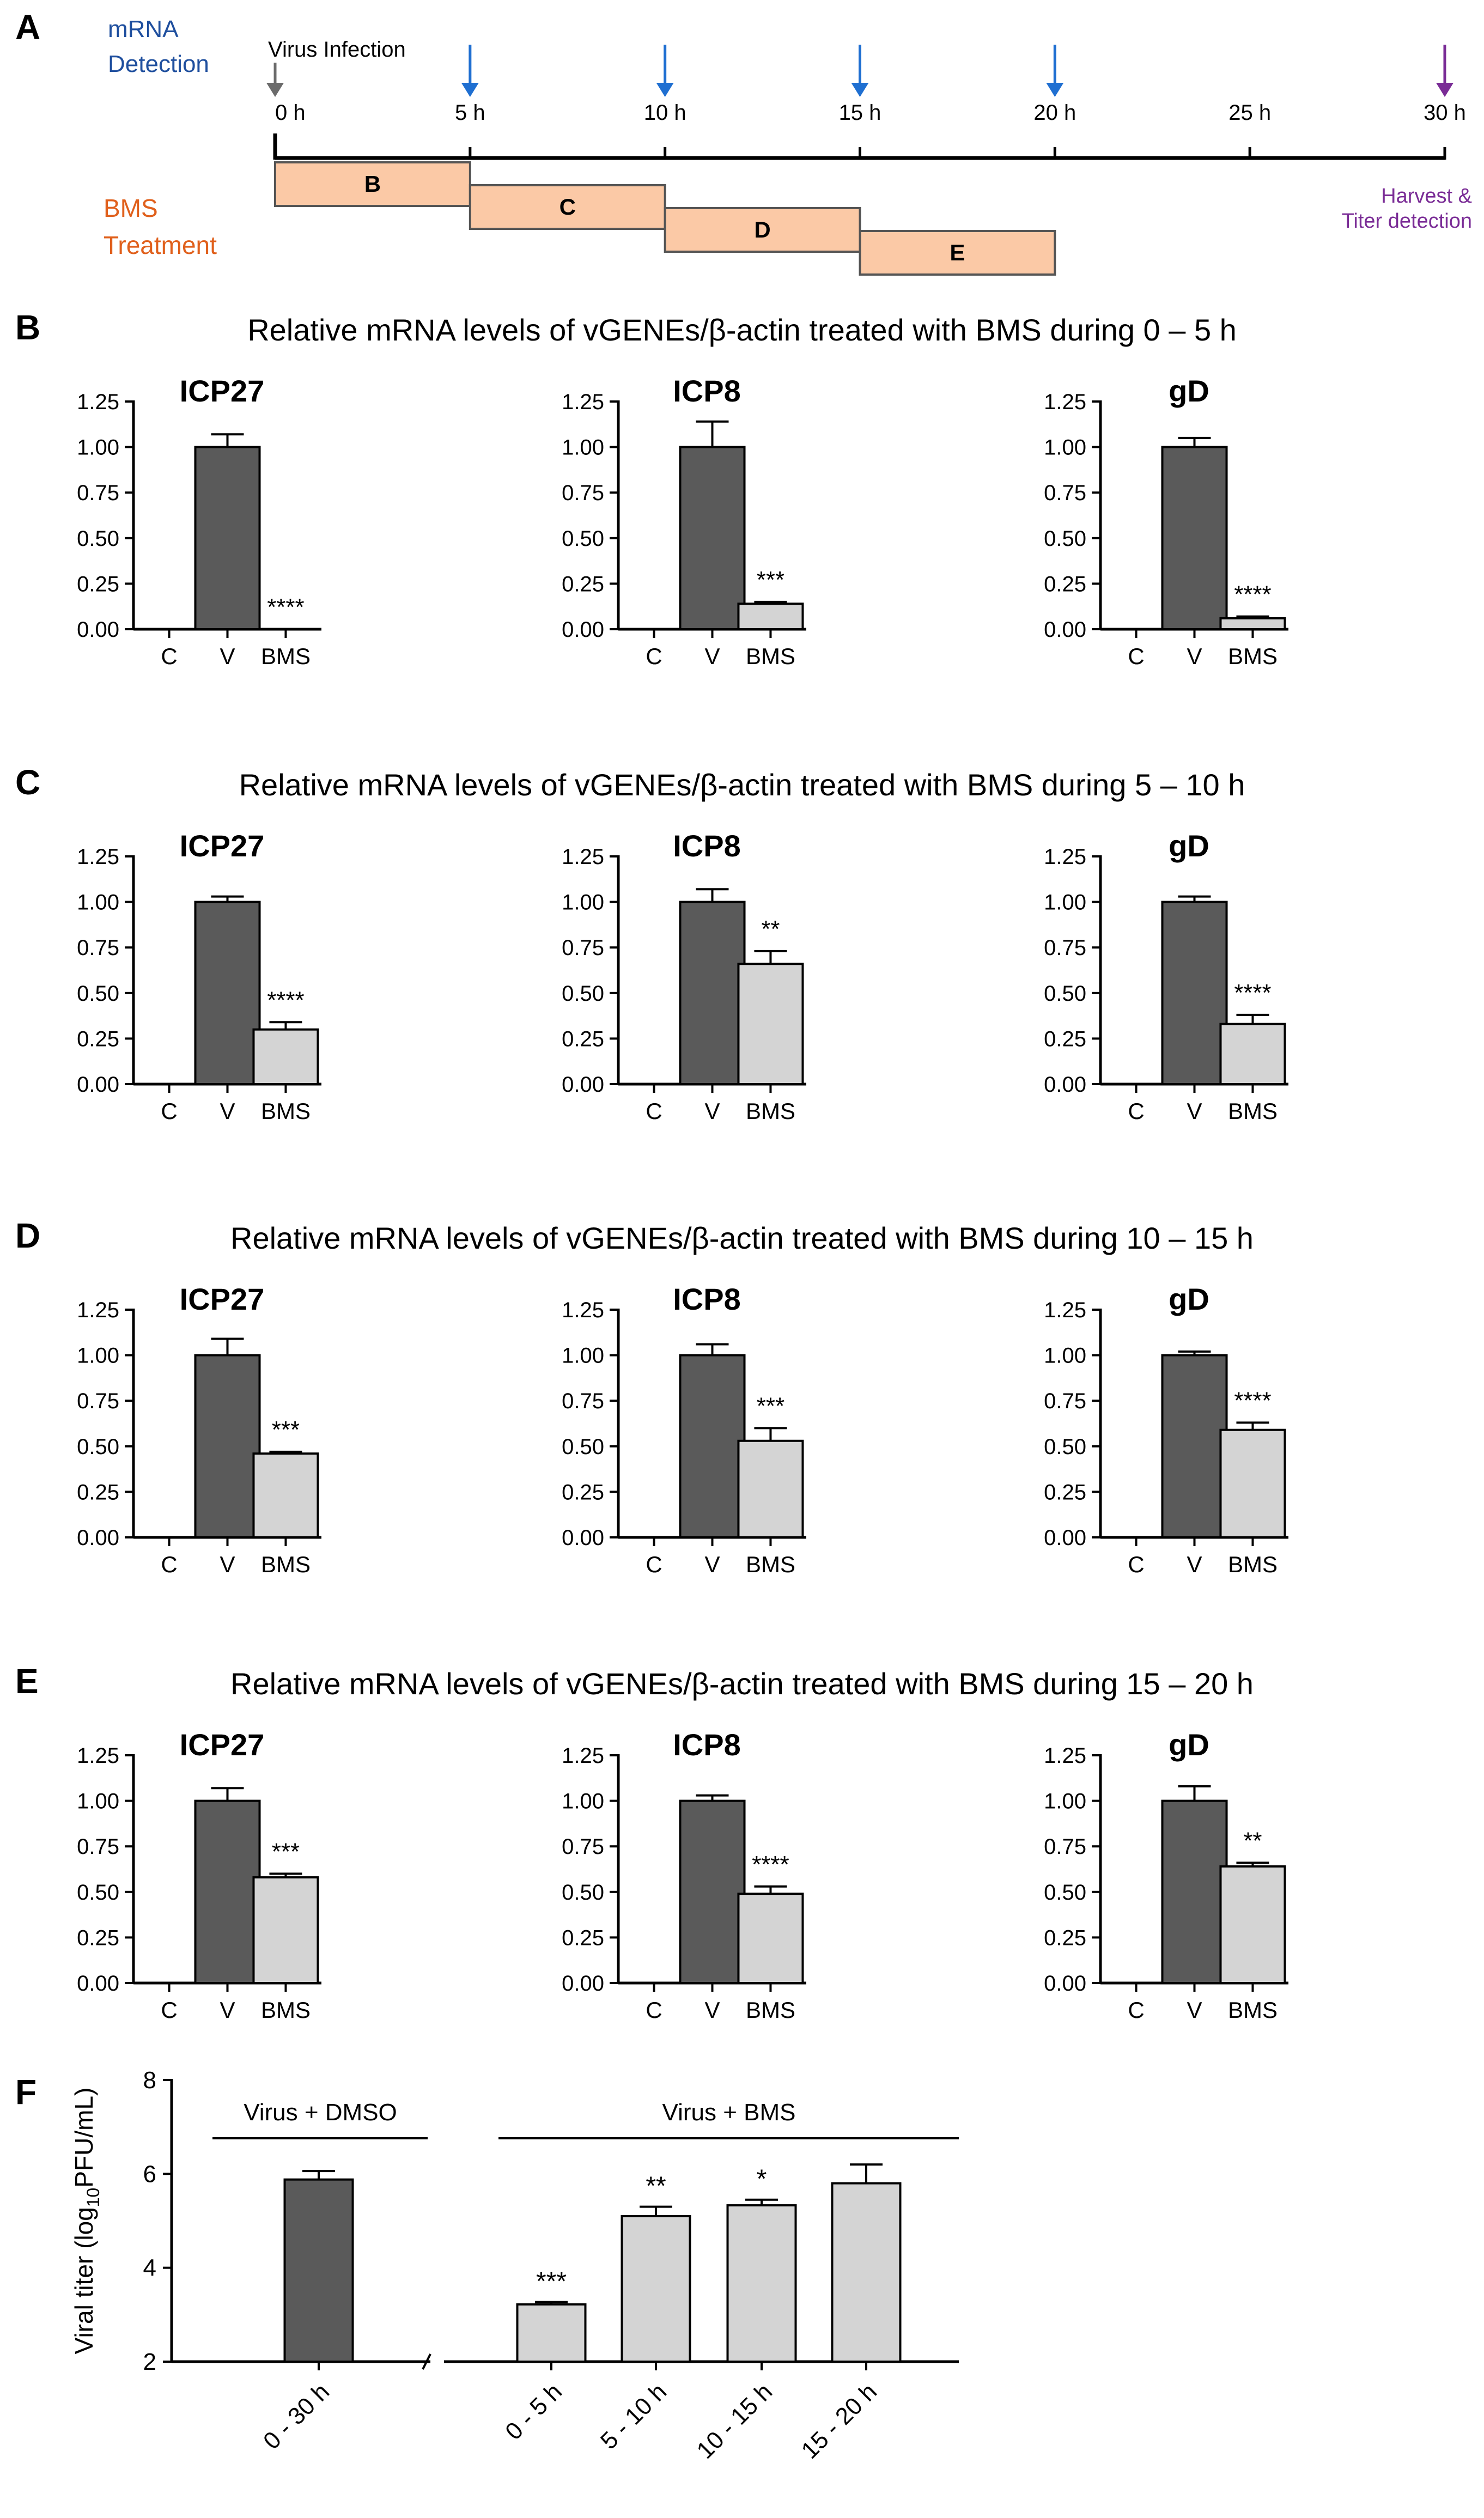 This screenshot has height=2518, width=1484. What do you see at coordinates (290, 113) in the screenshot?
I see `timeline-tick-label: 0 h` at bounding box center [290, 113].